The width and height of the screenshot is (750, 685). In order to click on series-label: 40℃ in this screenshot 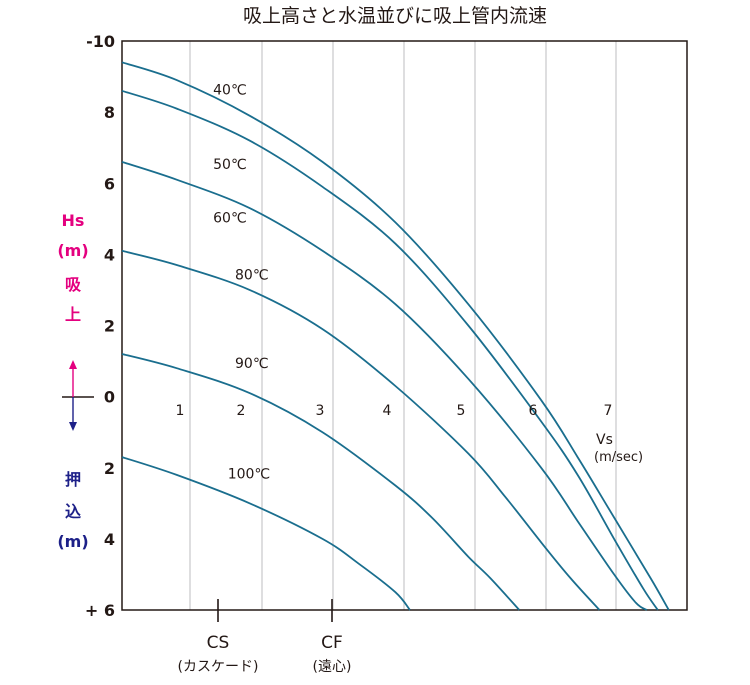, I will do `click(230, 90)`.